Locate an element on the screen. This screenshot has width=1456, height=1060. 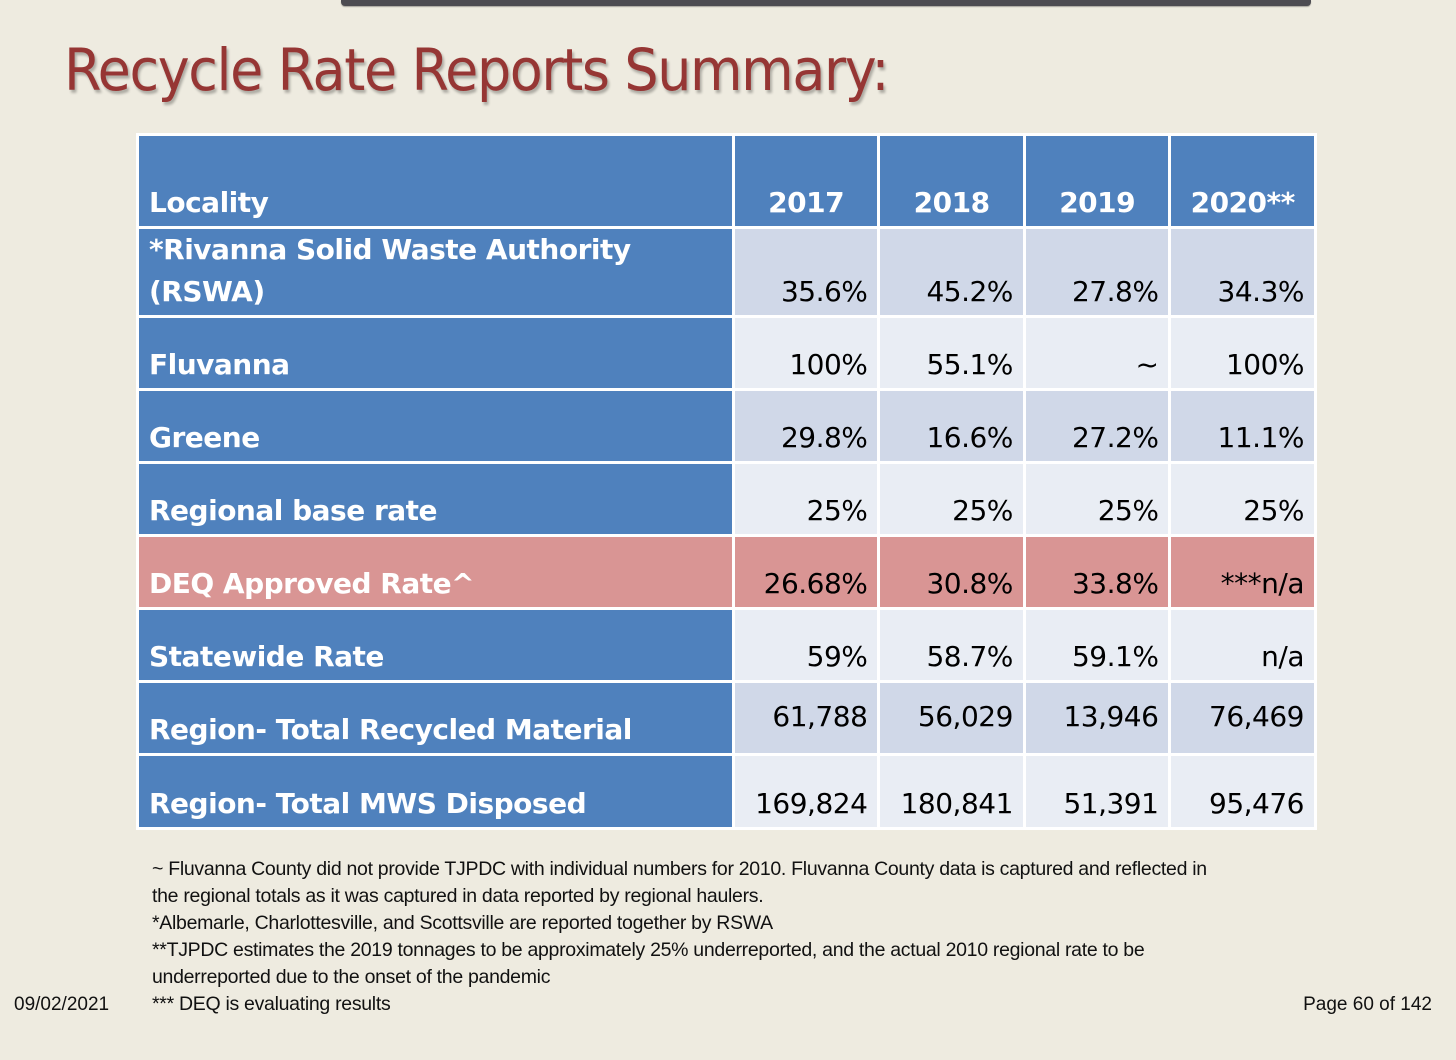
table-row: Statewide Rate 59% 58.7% 59.1% n/a is located at coordinates (726, 645).